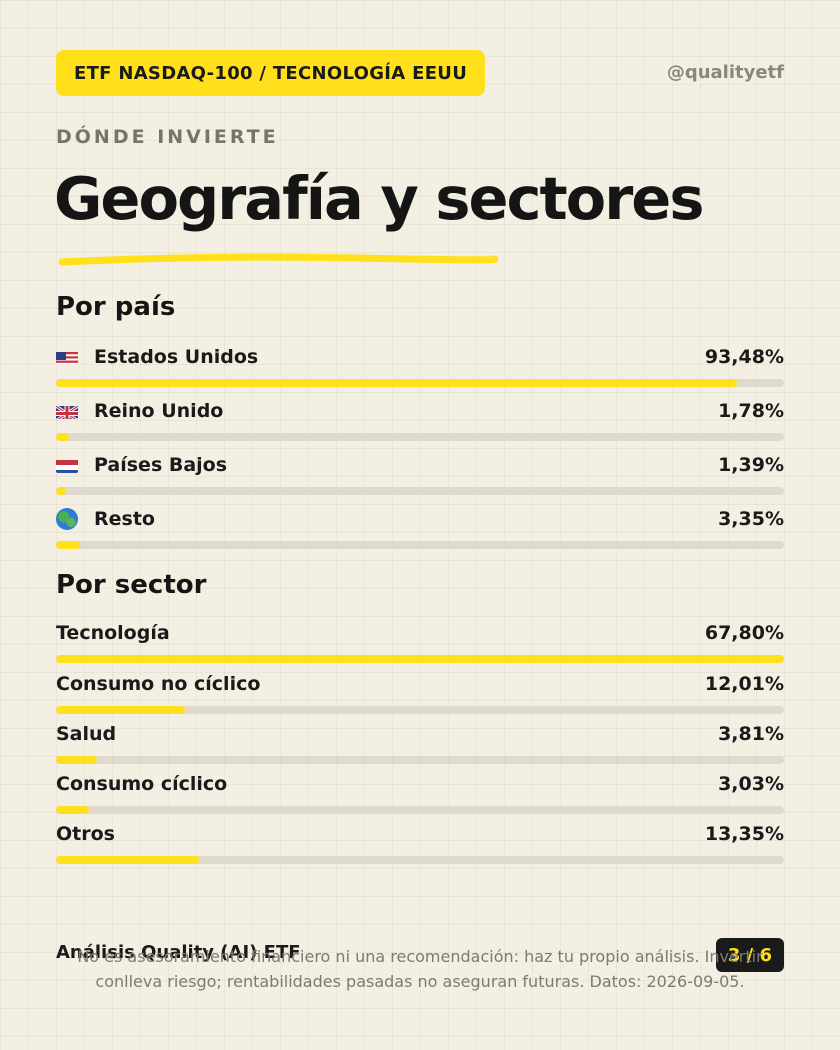 Image resolution: width=840 pixels, height=1050 pixels. Describe the element at coordinates (178, 952) in the screenshot. I see `footer-brand: Análisis Quality (AI) ETF` at that location.